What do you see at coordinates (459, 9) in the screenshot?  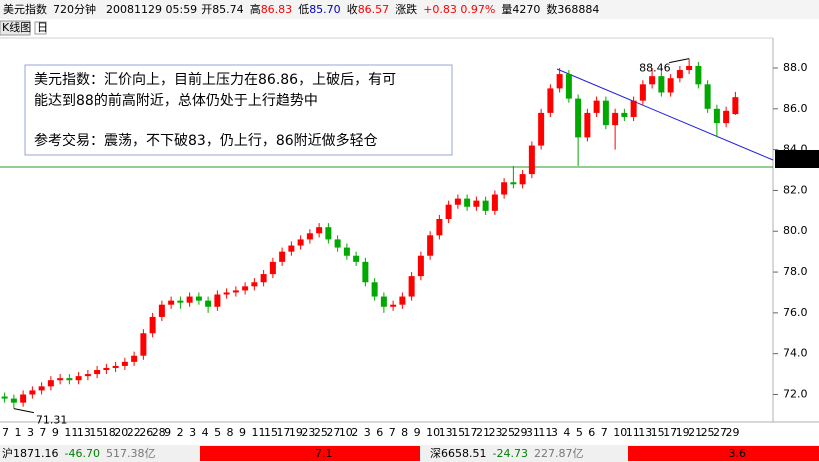 I see `header-field: +0.83 0.97%` at bounding box center [459, 9].